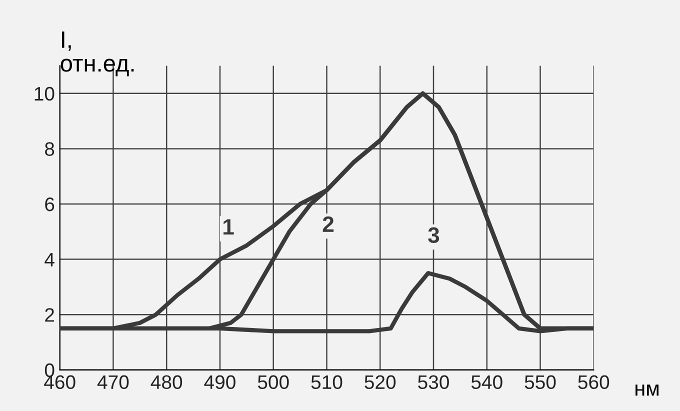  Describe the element at coordinates (328, 224) in the screenshot. I see `series-label: 2` at that location.